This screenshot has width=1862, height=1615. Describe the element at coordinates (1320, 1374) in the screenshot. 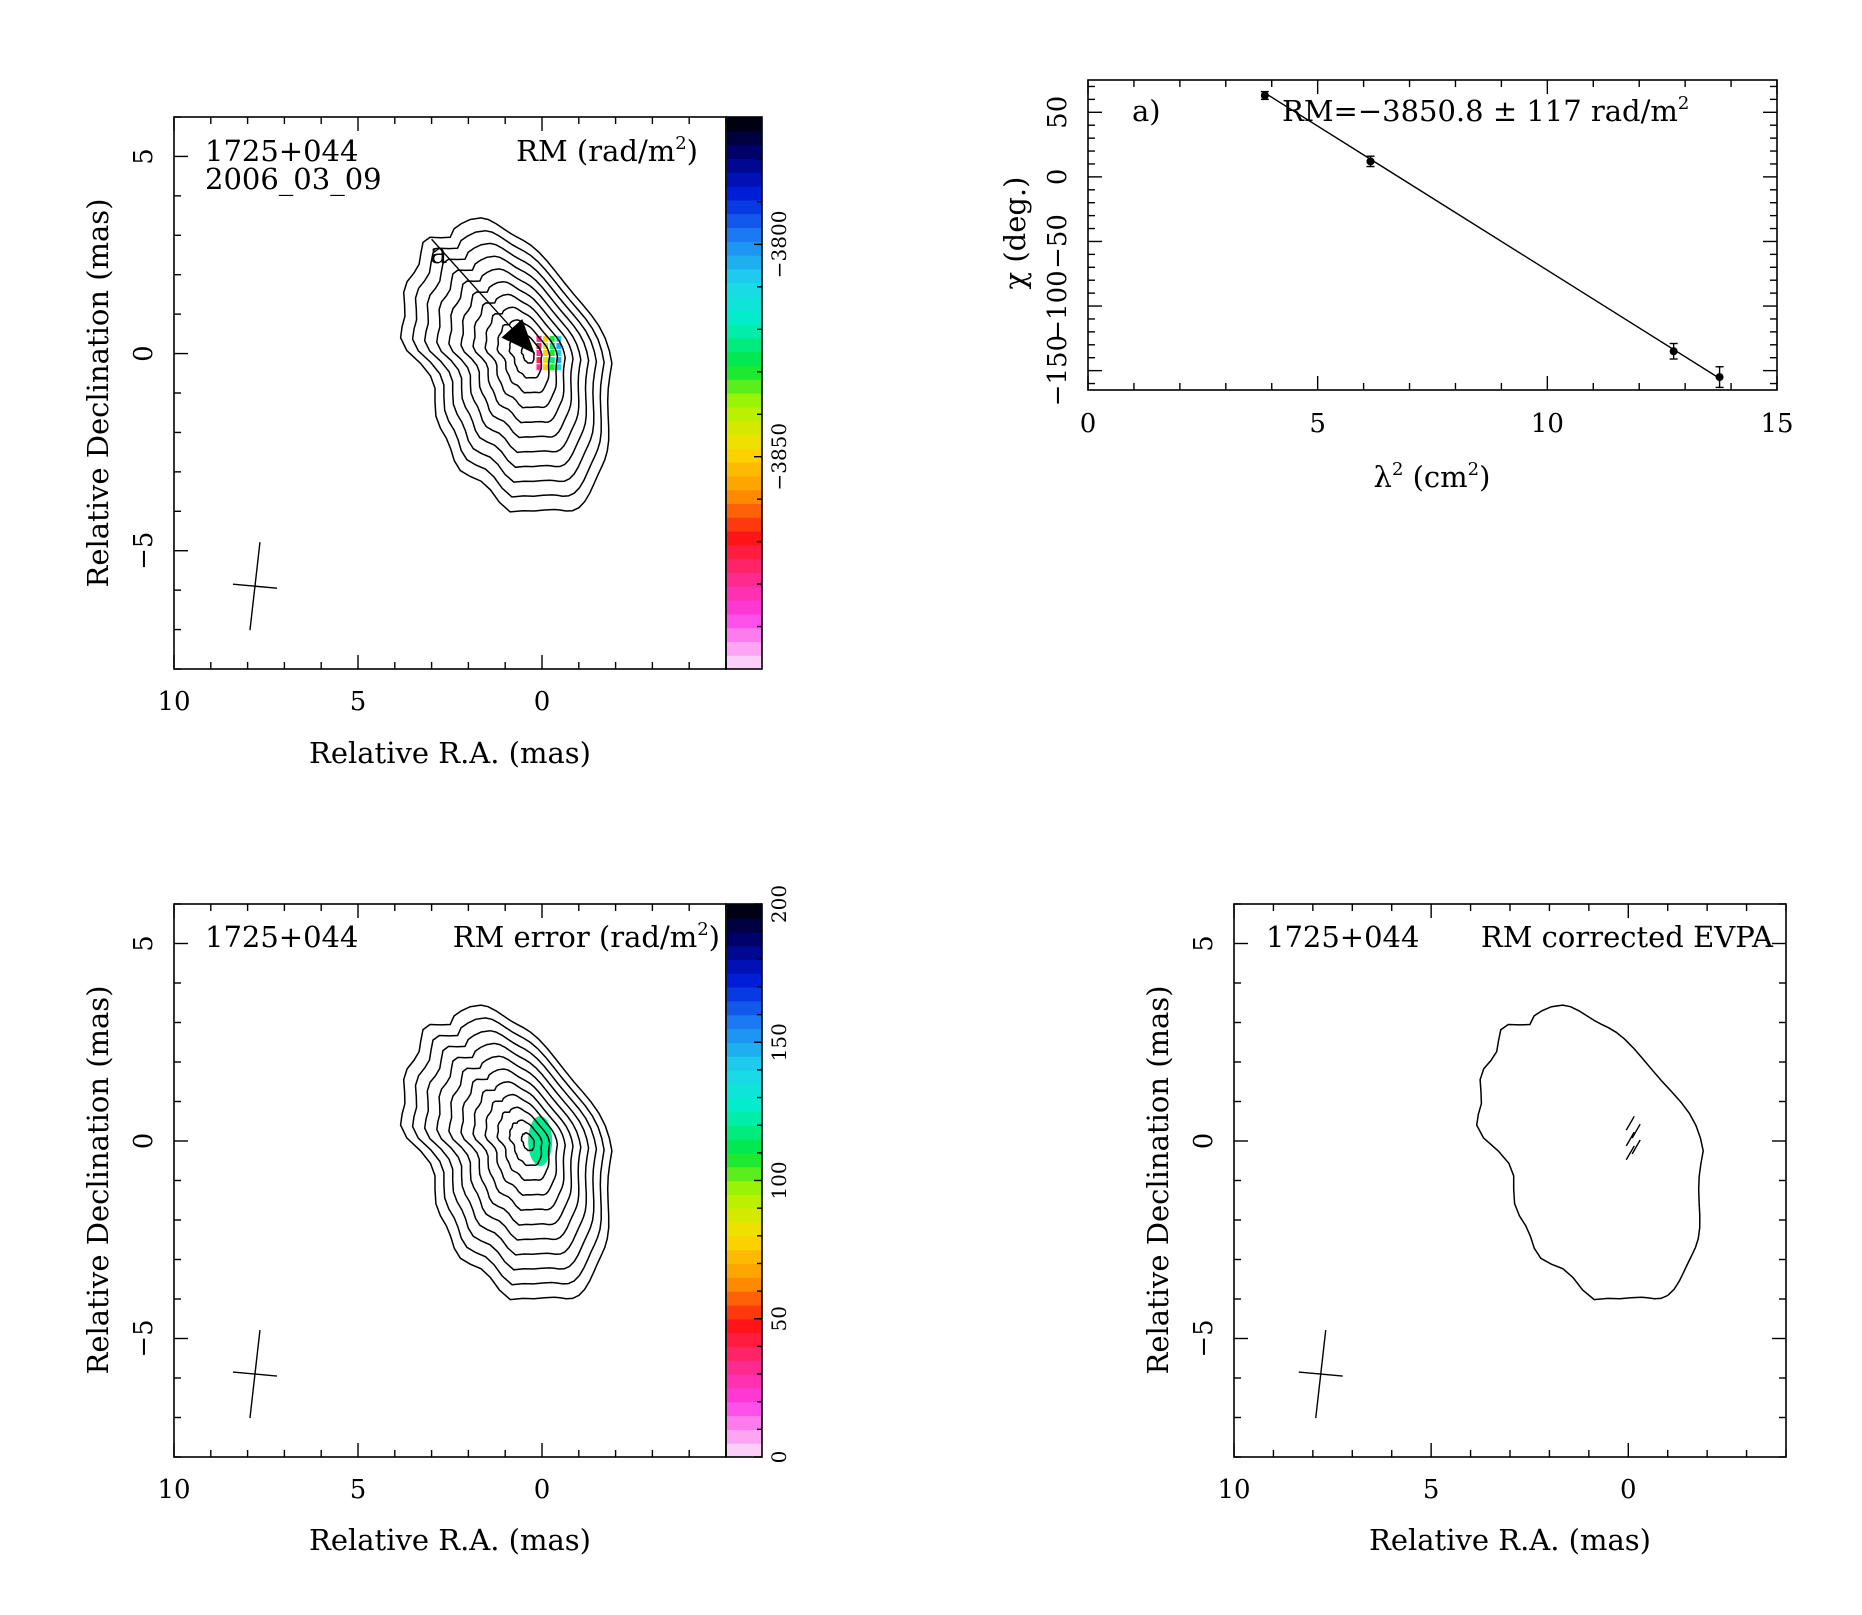

I see `evpa-beam-minor` at that location.